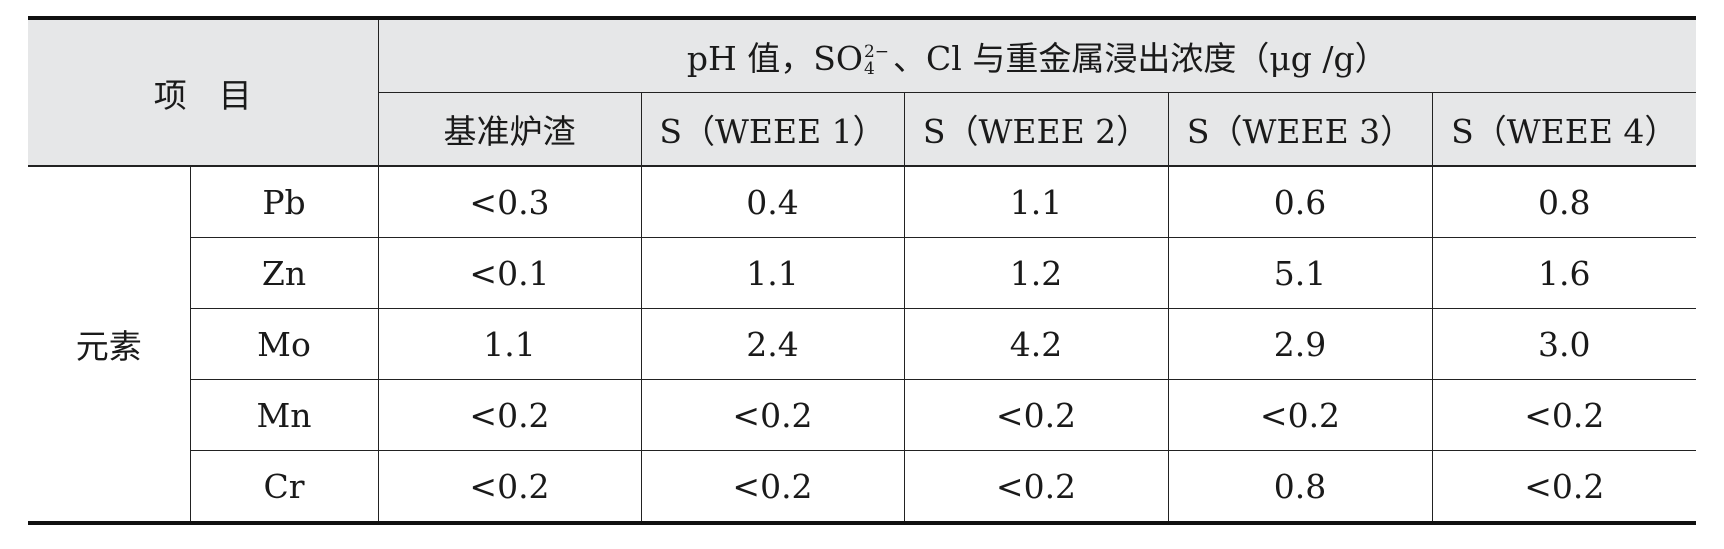 The image size is (1724, 549). Describe the element at coordinates (1036, 129) in the screenshot. I see `column-header-weee-2: S（WEEE 2）` at that location.